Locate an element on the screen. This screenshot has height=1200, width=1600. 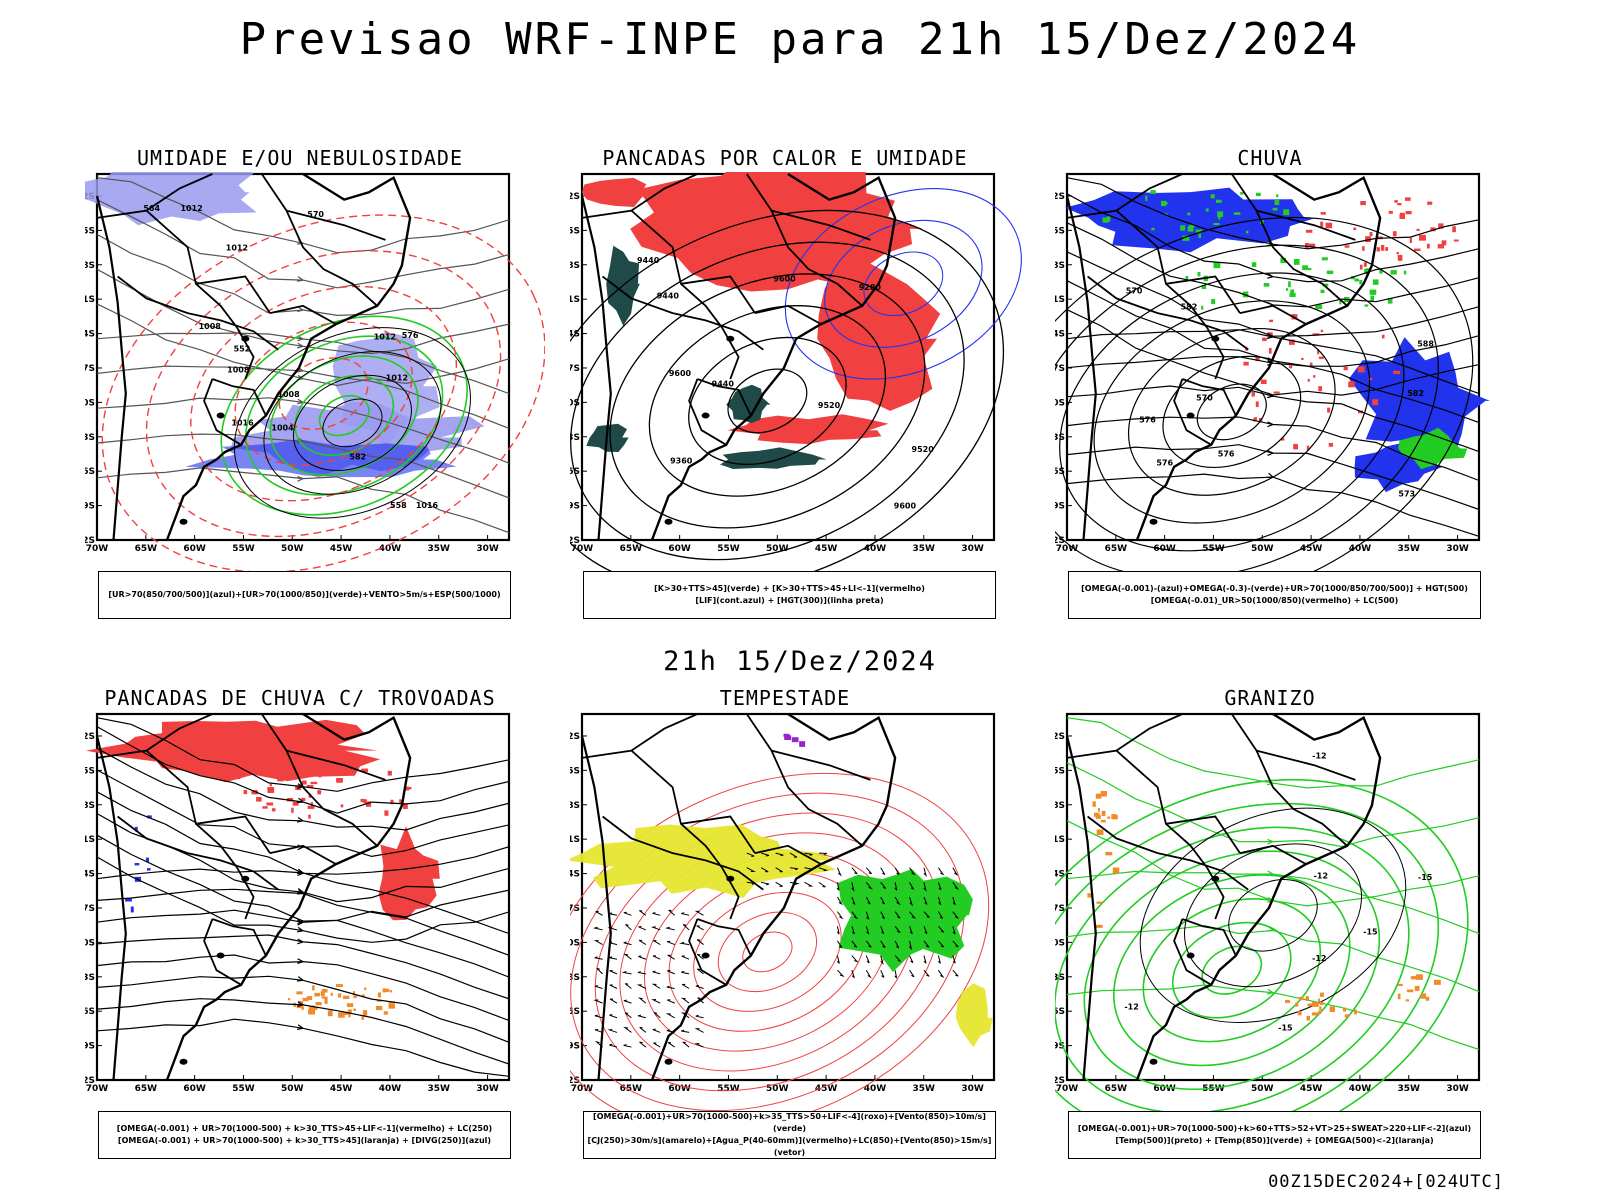
temp850-line is located at coordinates (1273, 805).